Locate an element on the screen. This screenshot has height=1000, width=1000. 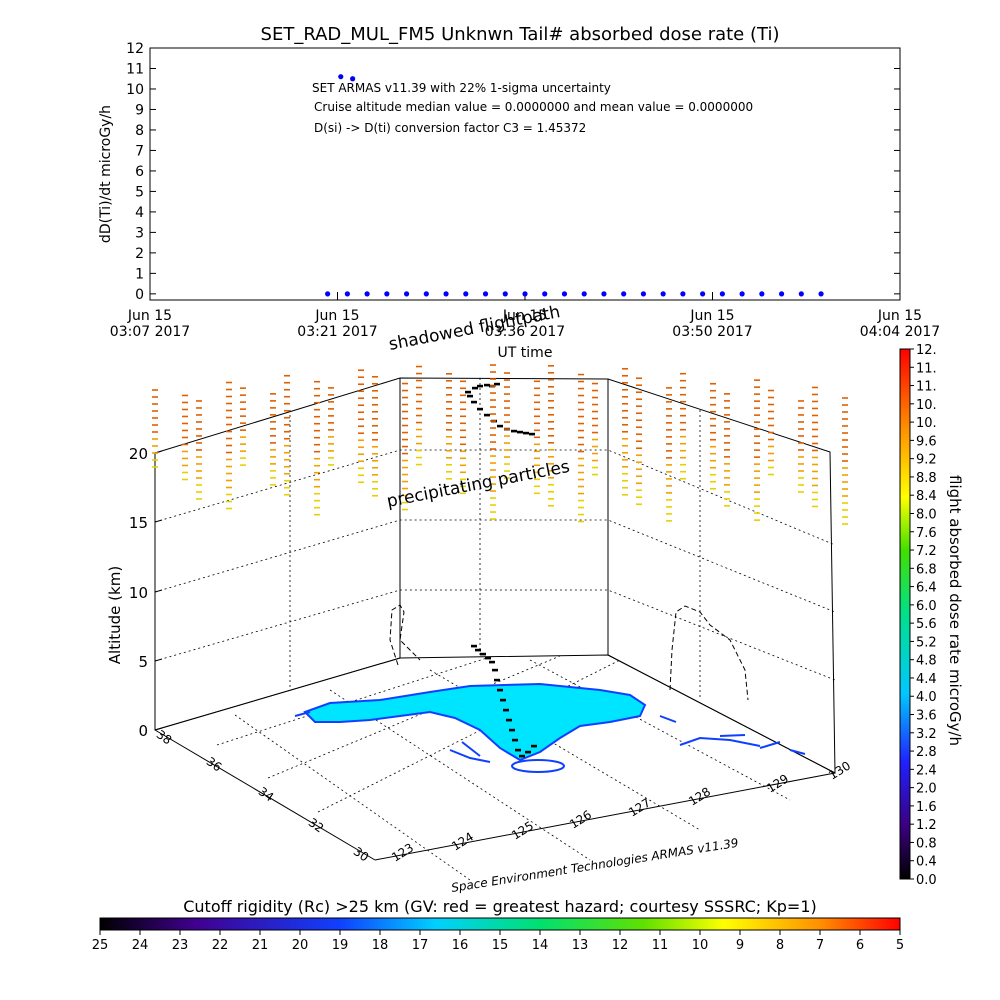
rigidity-tick-label: 5 is located at coordinates (900, 945).